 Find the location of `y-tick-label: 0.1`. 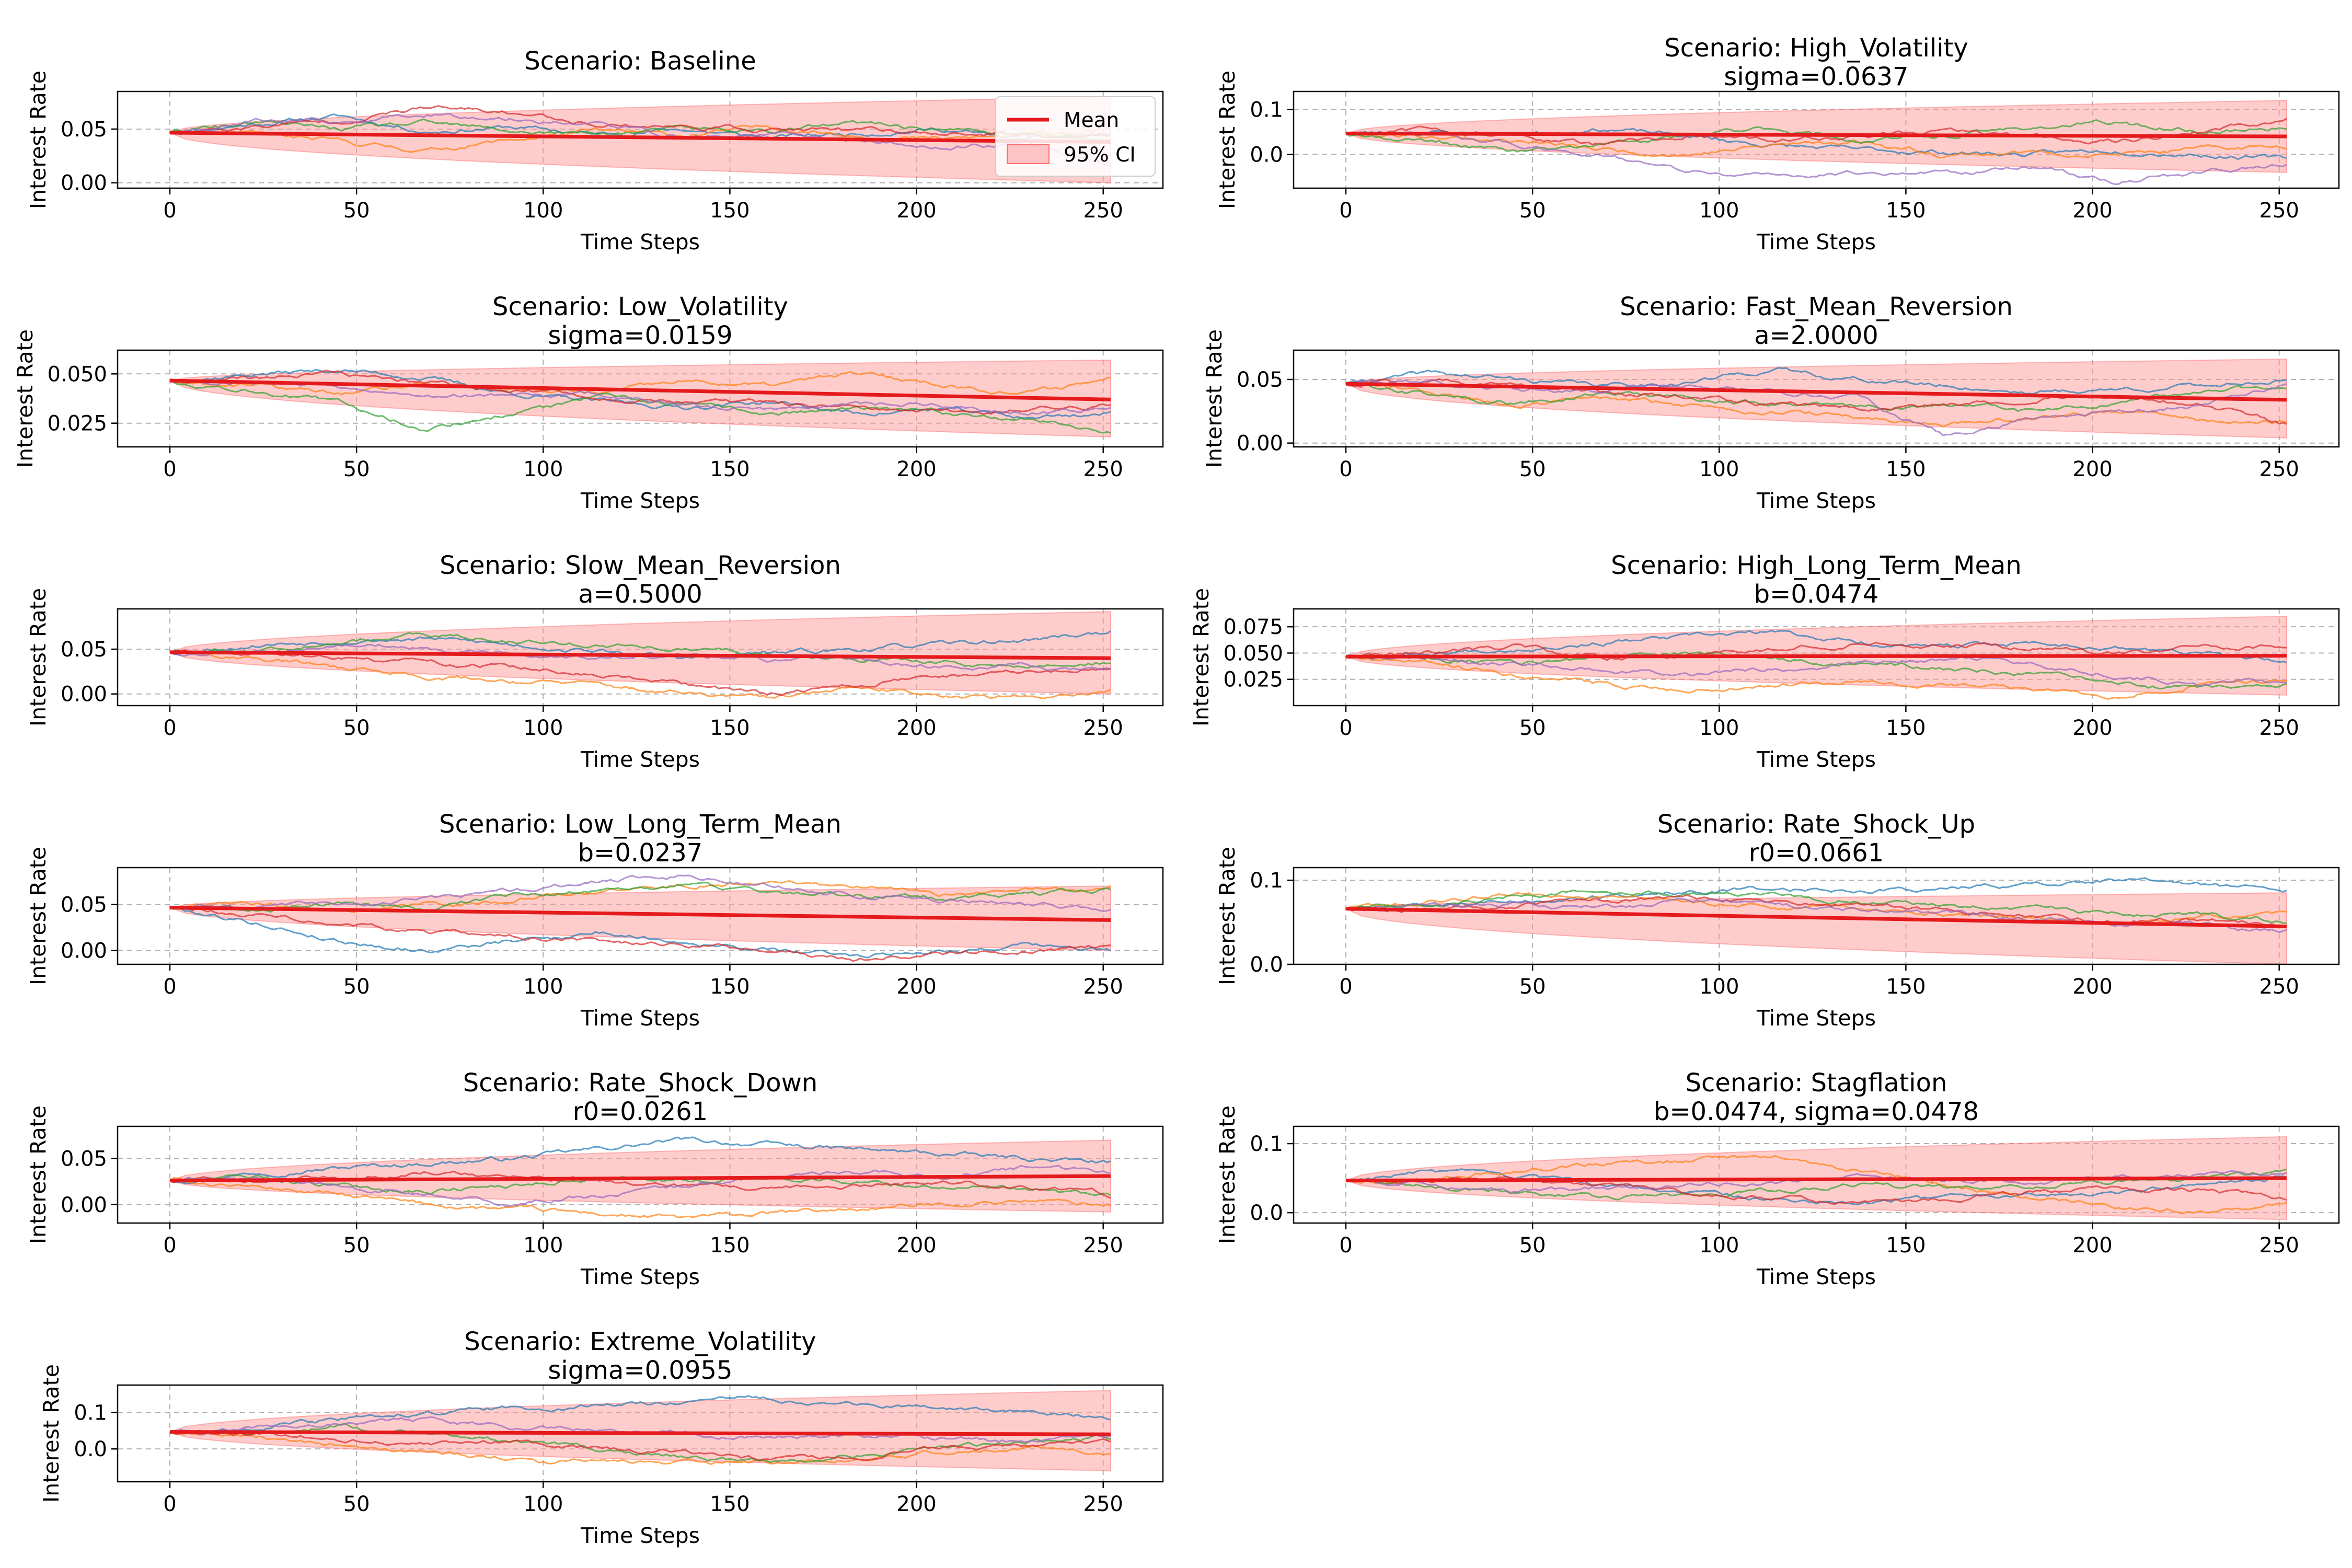

y-tick-label: 0.1 is located at coordinates (90, 1413).